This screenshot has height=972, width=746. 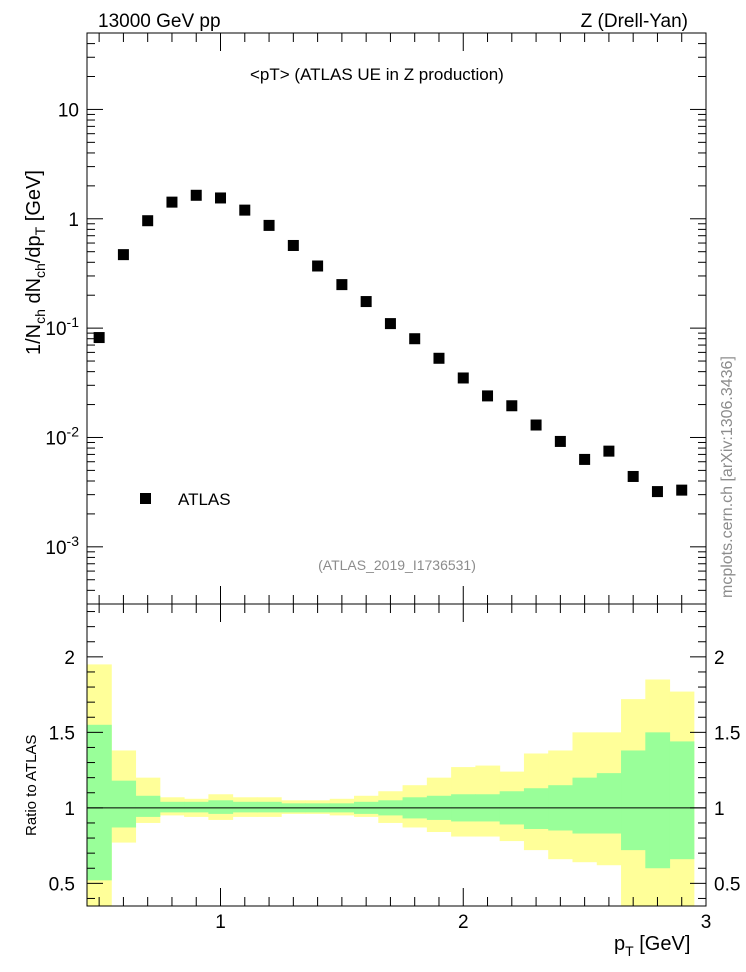 What do you see at coordinates (463, 922) in the screenshot?
I see `x-tick-label: 2` at bounding box center [463, 922].